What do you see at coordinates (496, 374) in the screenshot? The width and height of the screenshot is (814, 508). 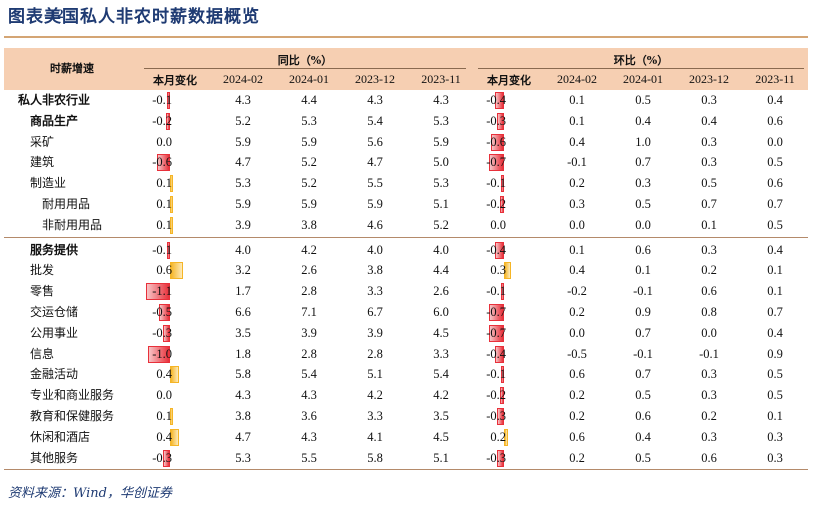 I see `mom-change-value: -0.1` at bounding box center [496, 374].